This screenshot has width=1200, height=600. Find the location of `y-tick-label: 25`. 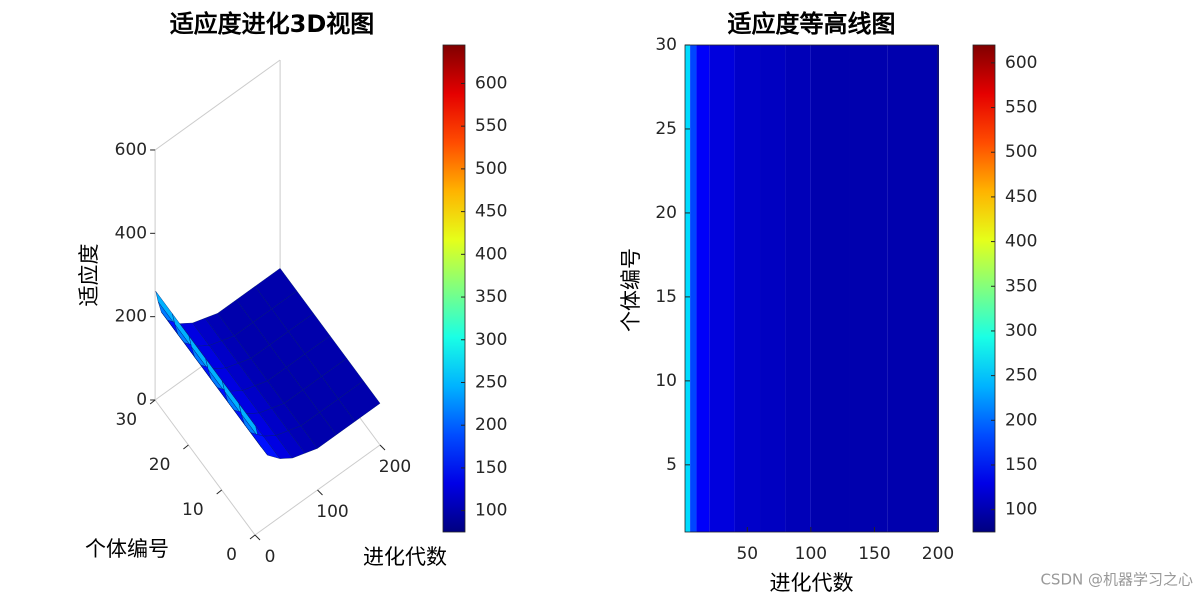

y-tick-label: 25 is located at coordinates (666, 129).